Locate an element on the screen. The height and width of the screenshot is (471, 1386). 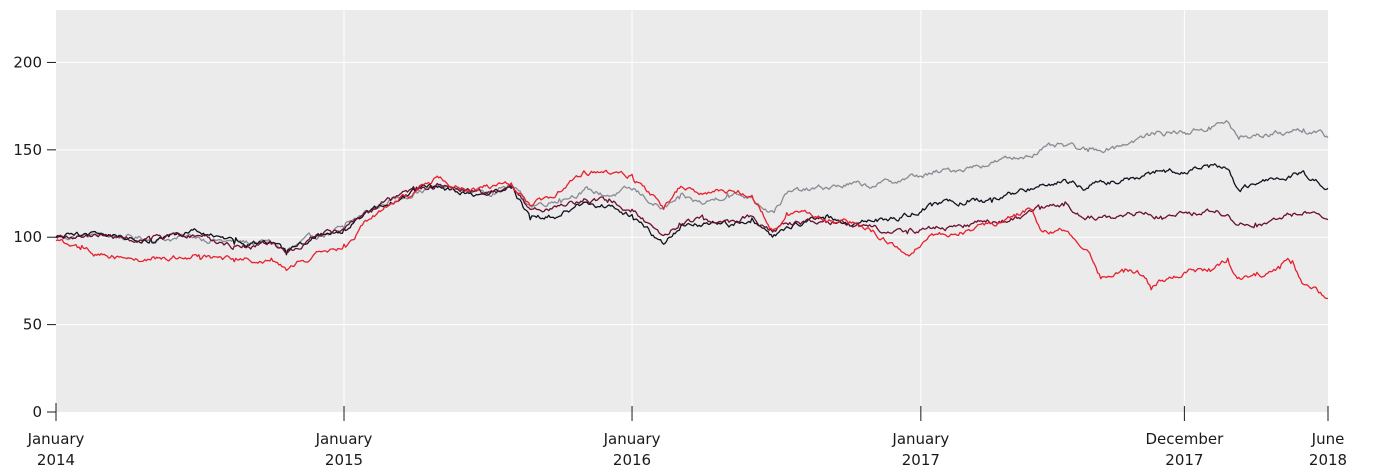
x-tick-label-line1: December is located at coordinates (1184, 439).